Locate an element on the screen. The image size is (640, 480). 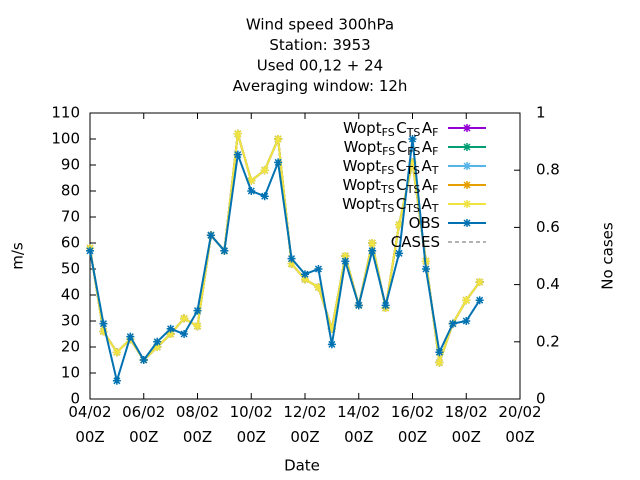
y-tick-label: 70 is located at coordinates (70, 217).